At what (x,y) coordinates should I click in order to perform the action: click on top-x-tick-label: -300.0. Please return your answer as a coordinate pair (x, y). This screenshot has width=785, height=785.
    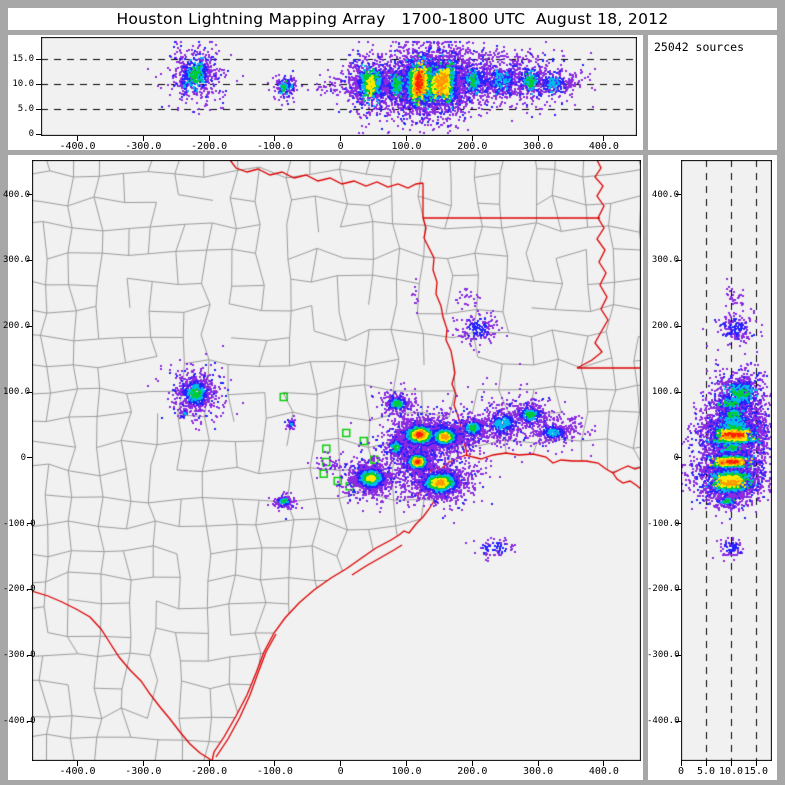
    Looking at the image, I should click on (143, 146).